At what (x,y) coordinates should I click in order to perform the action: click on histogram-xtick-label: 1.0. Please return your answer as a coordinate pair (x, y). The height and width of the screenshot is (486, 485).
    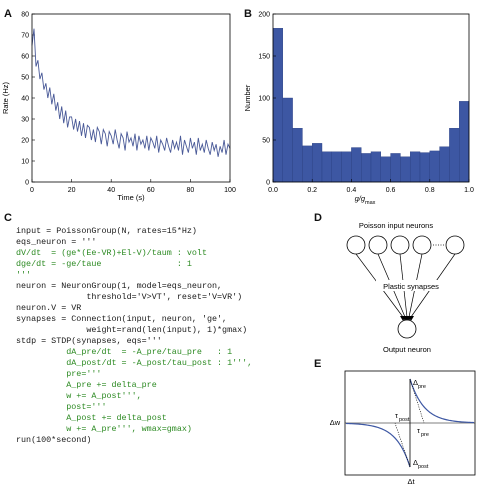
    Looking at the image, I should click on (469, 190).